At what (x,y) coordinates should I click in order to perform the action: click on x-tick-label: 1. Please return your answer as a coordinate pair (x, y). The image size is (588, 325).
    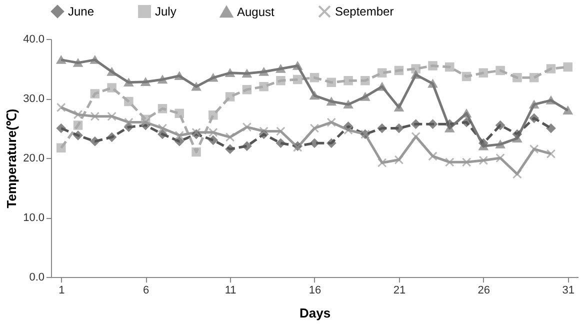
    Looking at the image, I should click on (61, 290).